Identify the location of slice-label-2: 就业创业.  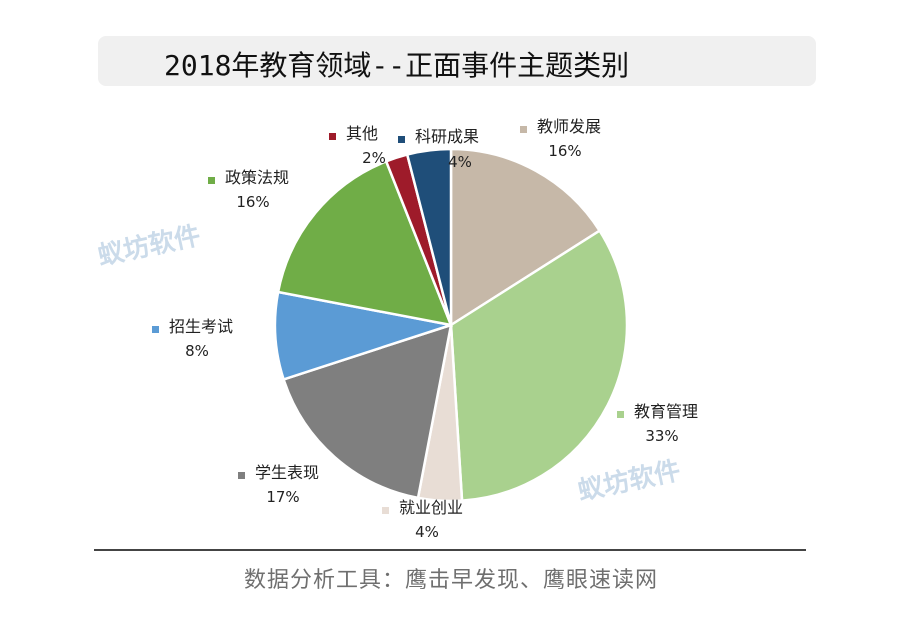
(431, 507).